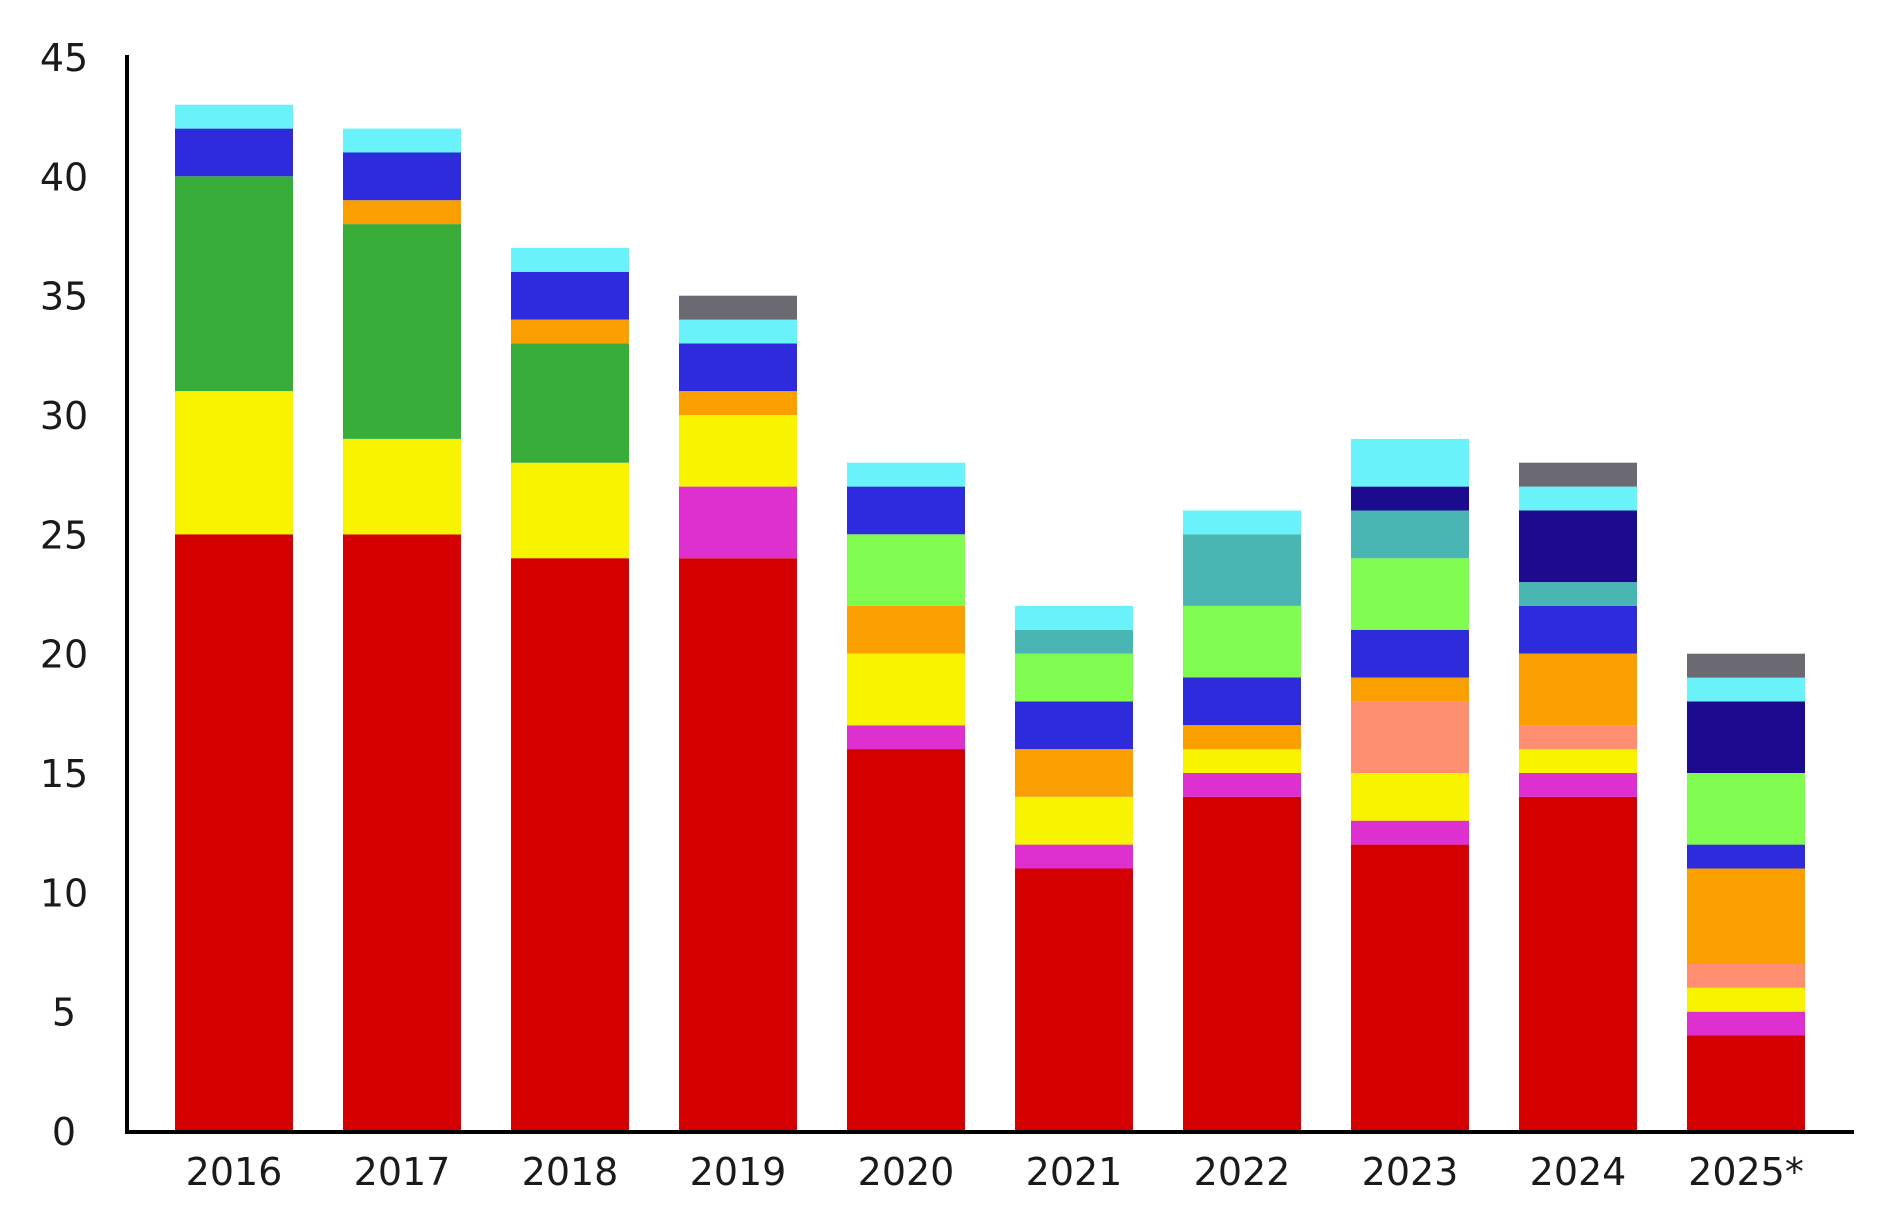 The width and height of the screenshot is (1889, 1213). I want to click on y-tick-label: 15, so click(64, 774).